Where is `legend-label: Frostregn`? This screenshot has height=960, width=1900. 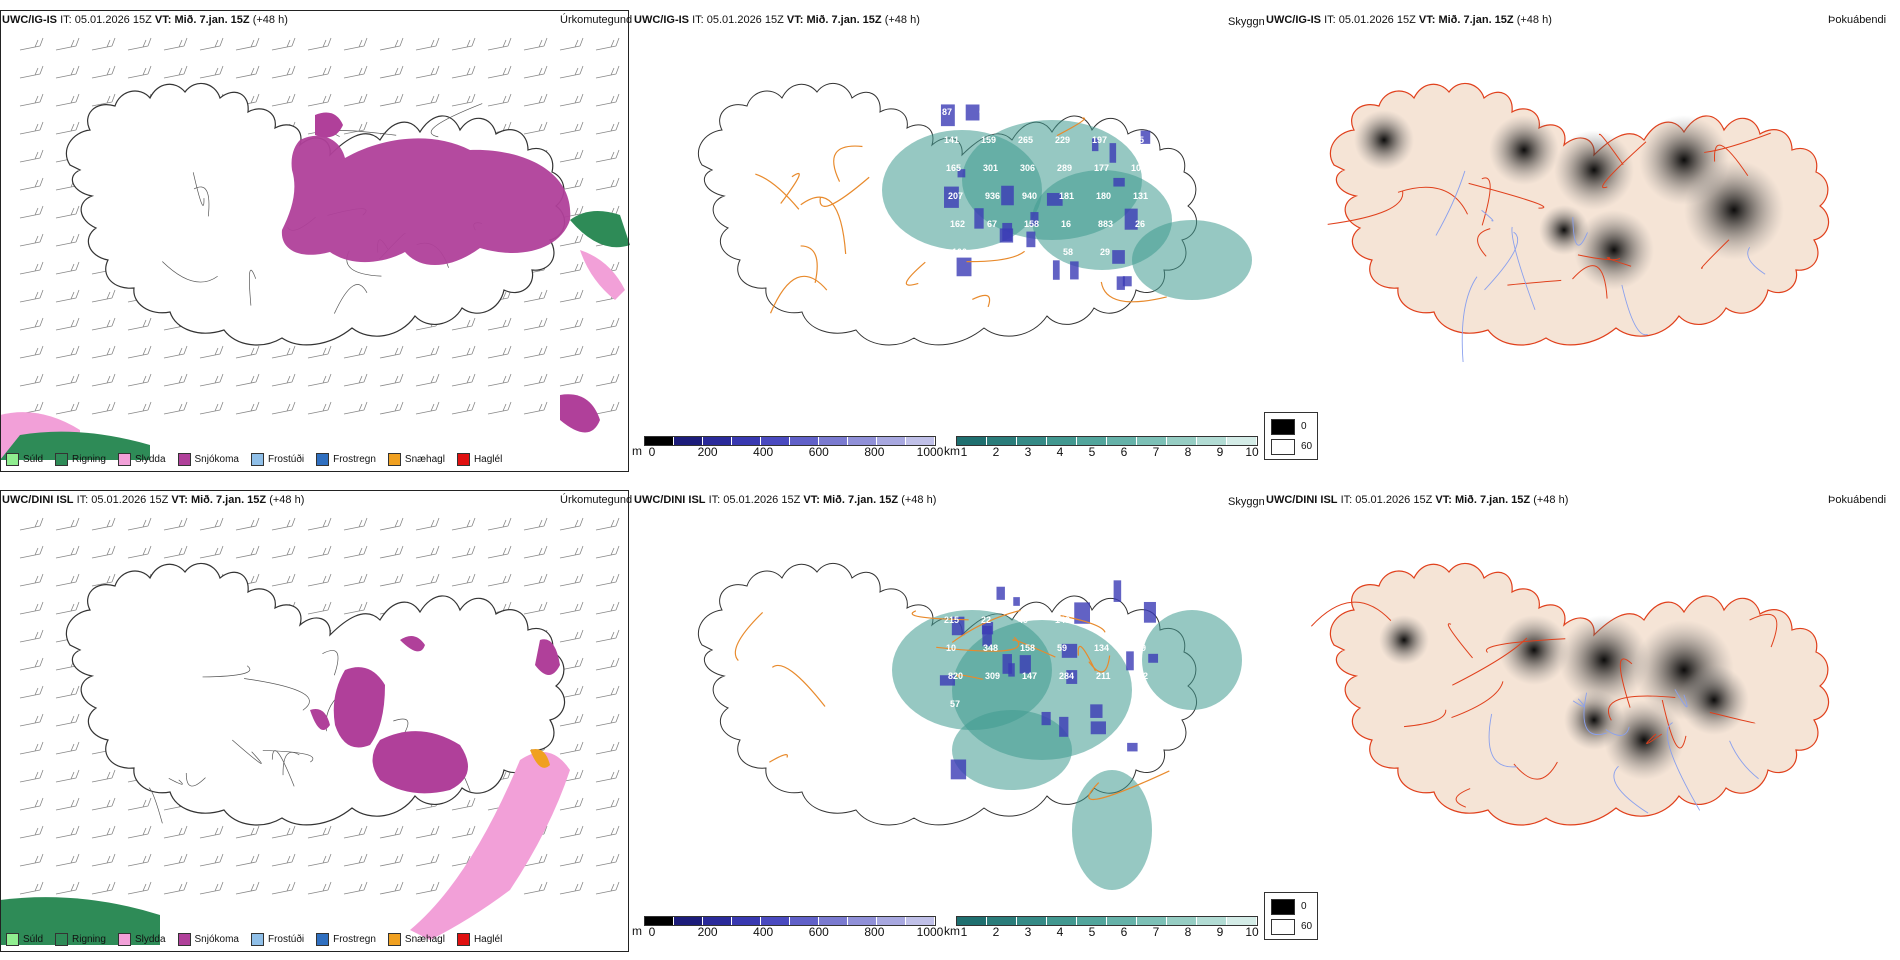
legend-label: Frostregn is located at coordinates (354, 459).